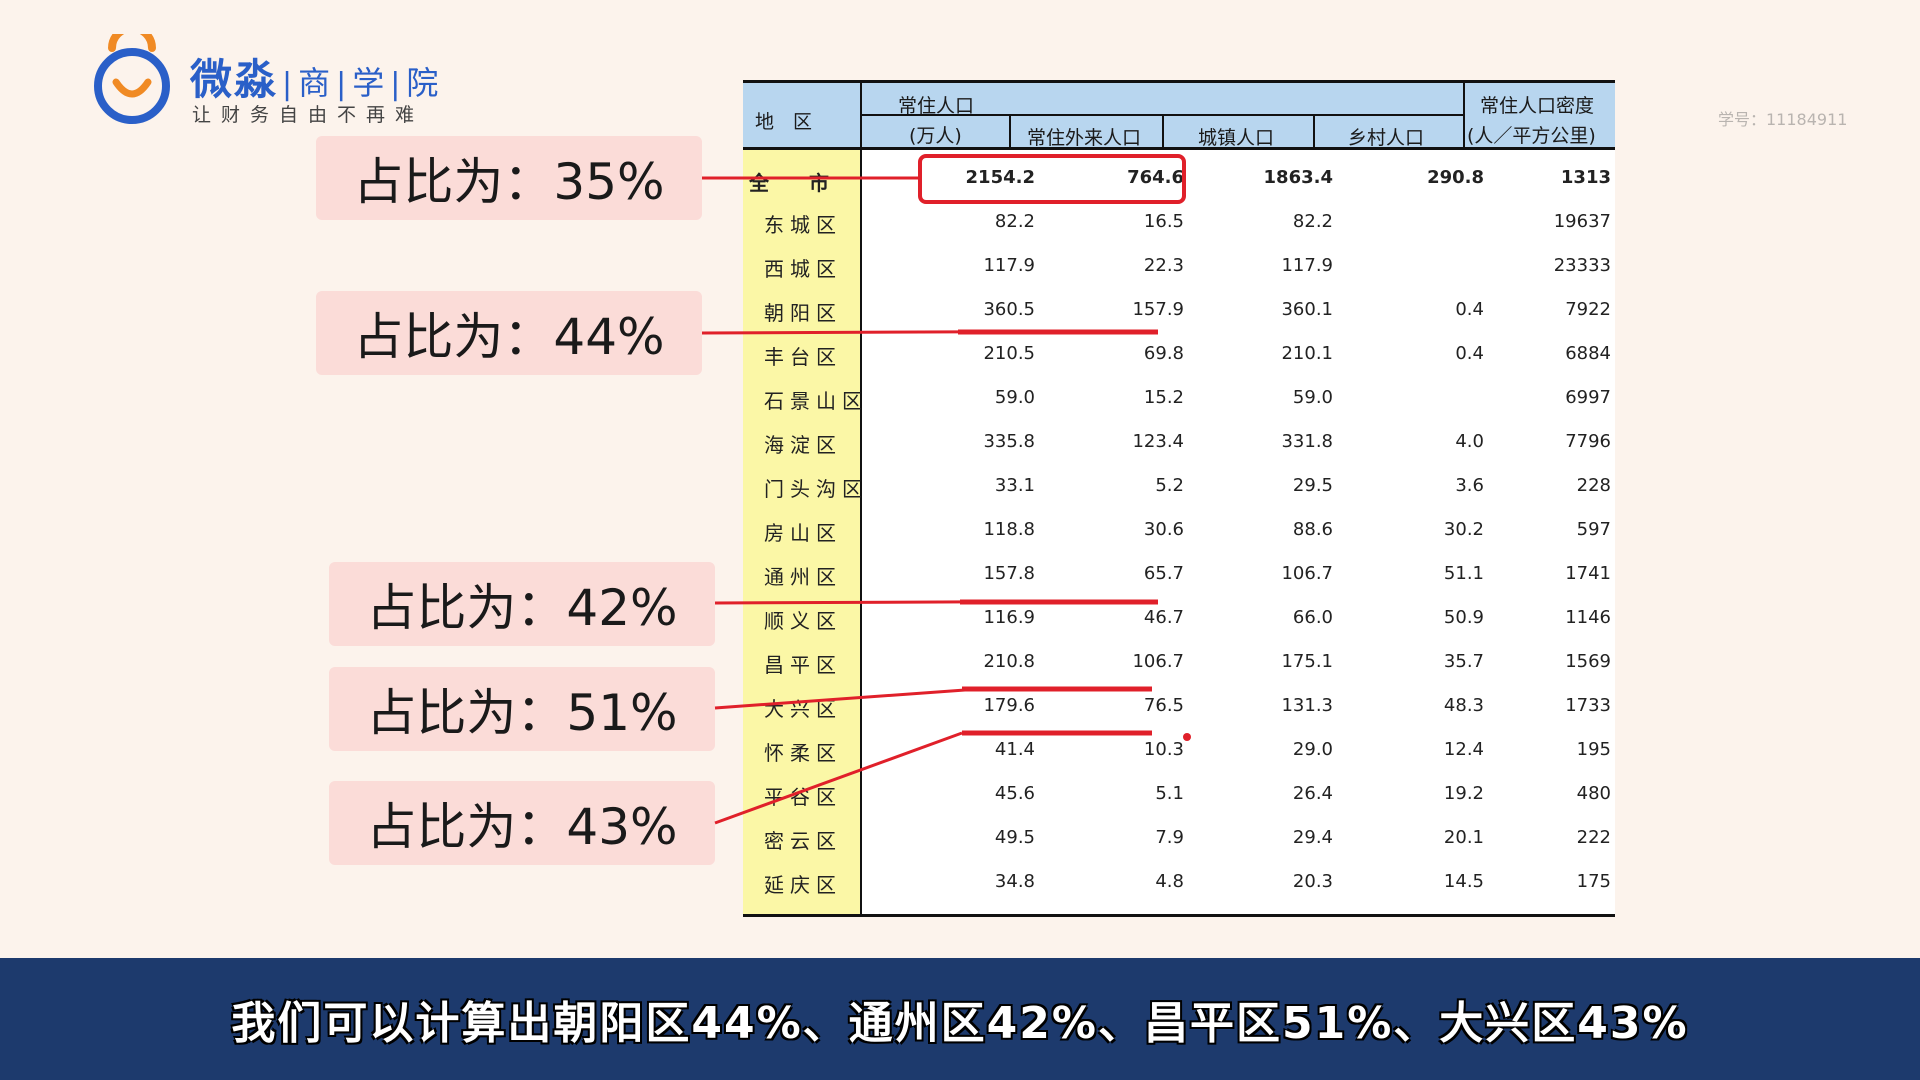 The width and height of the screenshot is (1920, 1080). I want to click on rural-cell: 12.4, so click(1463, 749).